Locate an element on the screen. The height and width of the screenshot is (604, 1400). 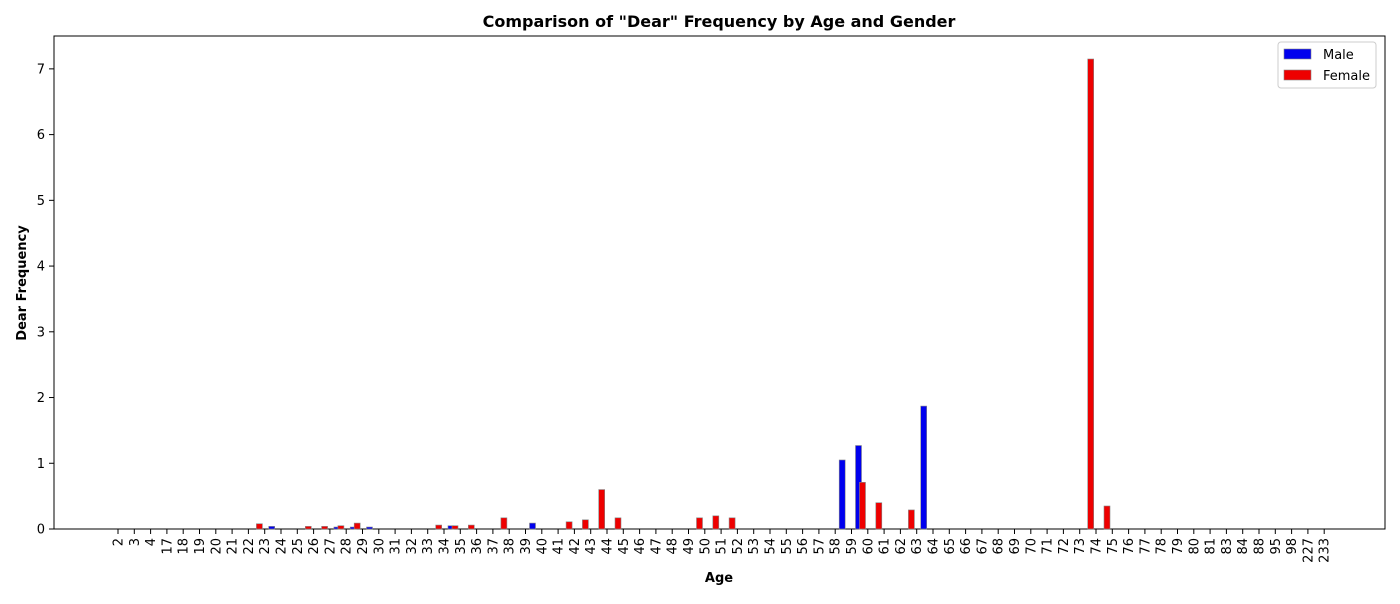
x-tick-label: 66 is located at coordinates (966, 546).